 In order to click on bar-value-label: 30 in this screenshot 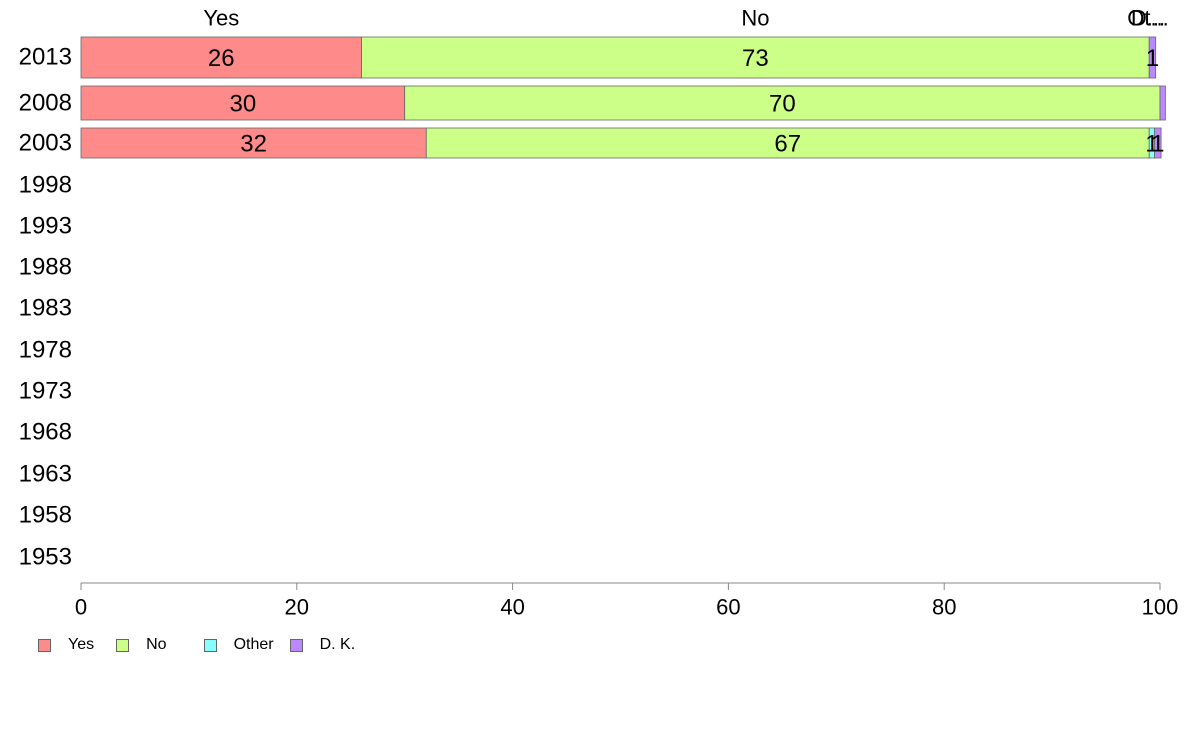, I will do `click(242, 104)`.